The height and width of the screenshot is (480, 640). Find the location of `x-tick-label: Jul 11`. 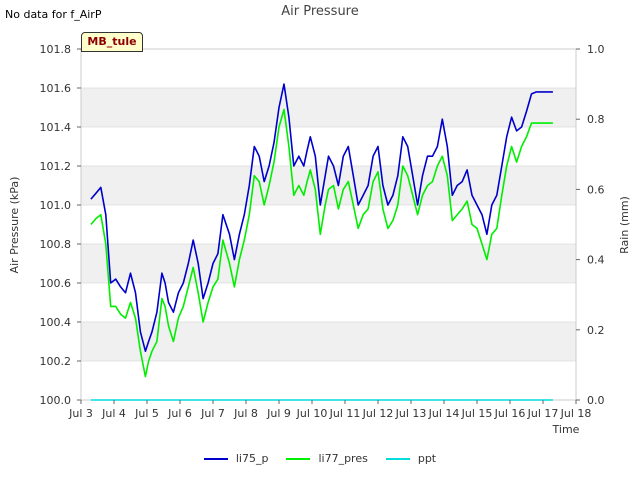

x-tick-label: Jul 11 is located at coordinates (345, 413).